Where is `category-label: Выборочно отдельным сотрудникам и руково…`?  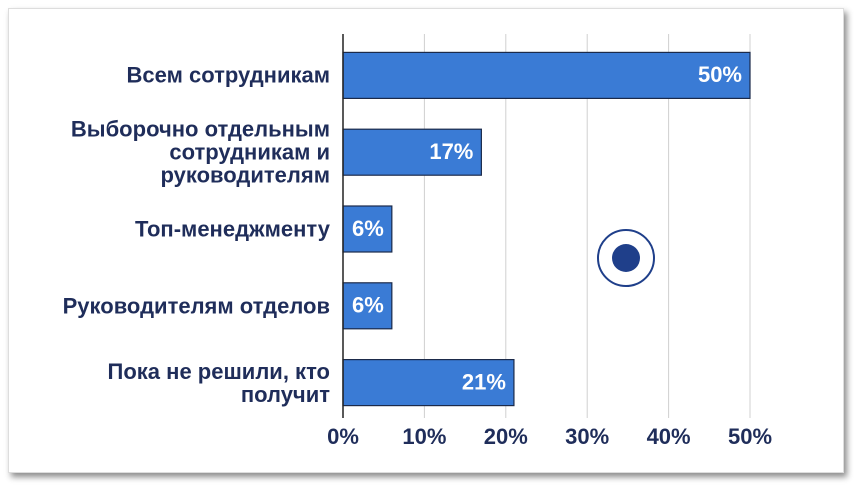 category-label: Выборочно отдельным сотрудникам и руково… is located at coordinates (200, 152).